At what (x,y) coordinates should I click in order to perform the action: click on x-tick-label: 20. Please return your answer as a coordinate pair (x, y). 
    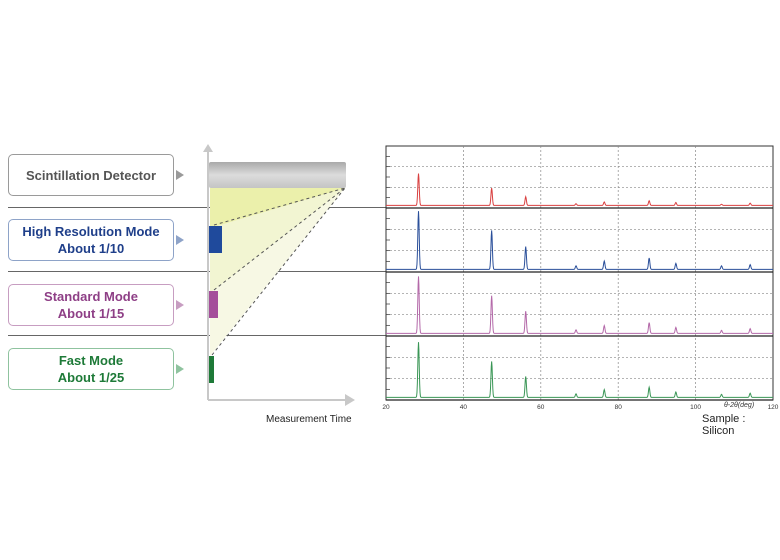
    Looking at the image, I should click on (386, 407).